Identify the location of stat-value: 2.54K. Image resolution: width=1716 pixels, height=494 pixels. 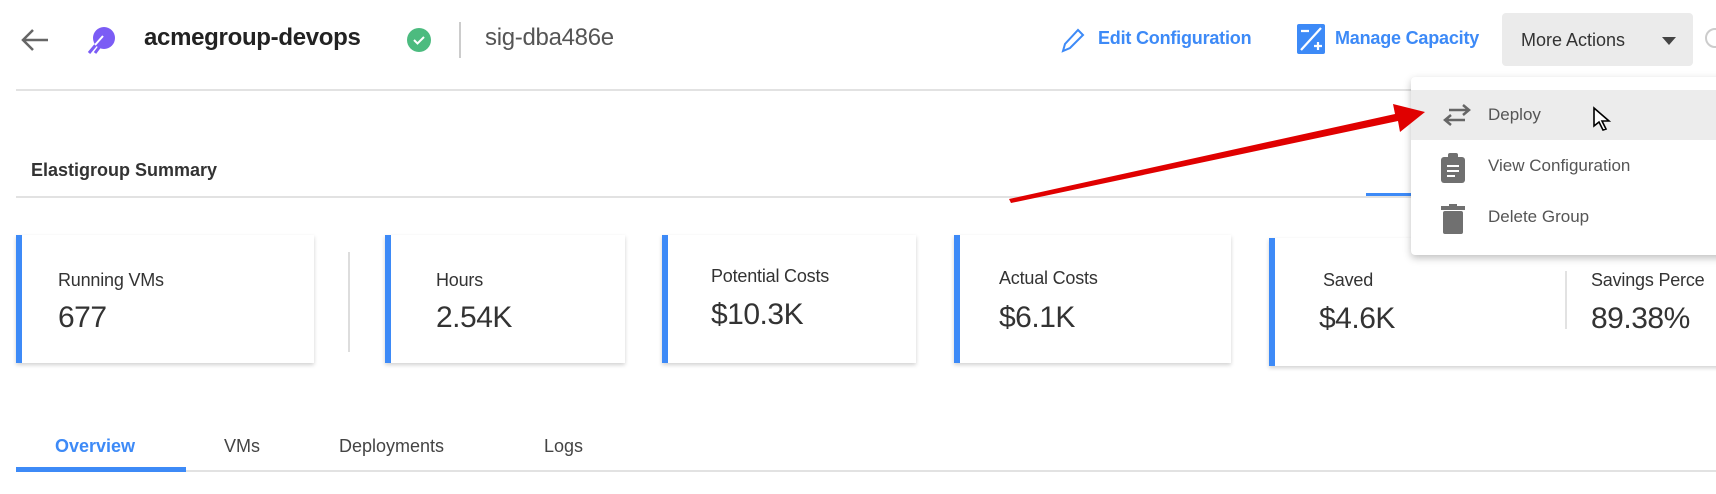
(474, 317).